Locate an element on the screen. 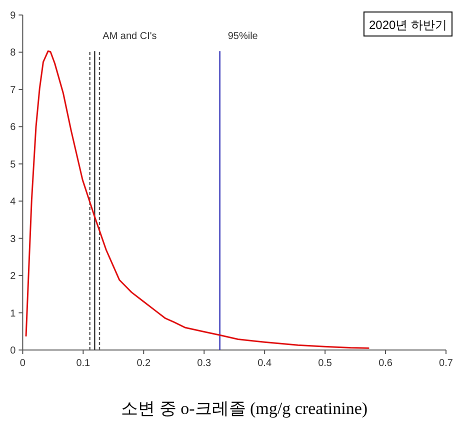 Image resolution: width=456 pixels, height=430 pixels. y-tick-label: 1 is located at coordinates (13, 314).